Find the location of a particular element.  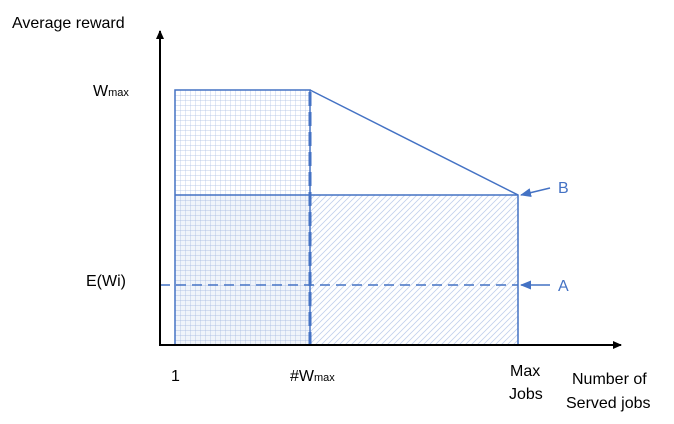

max-jobs-line1: Max is located at coordinates (525, 371).